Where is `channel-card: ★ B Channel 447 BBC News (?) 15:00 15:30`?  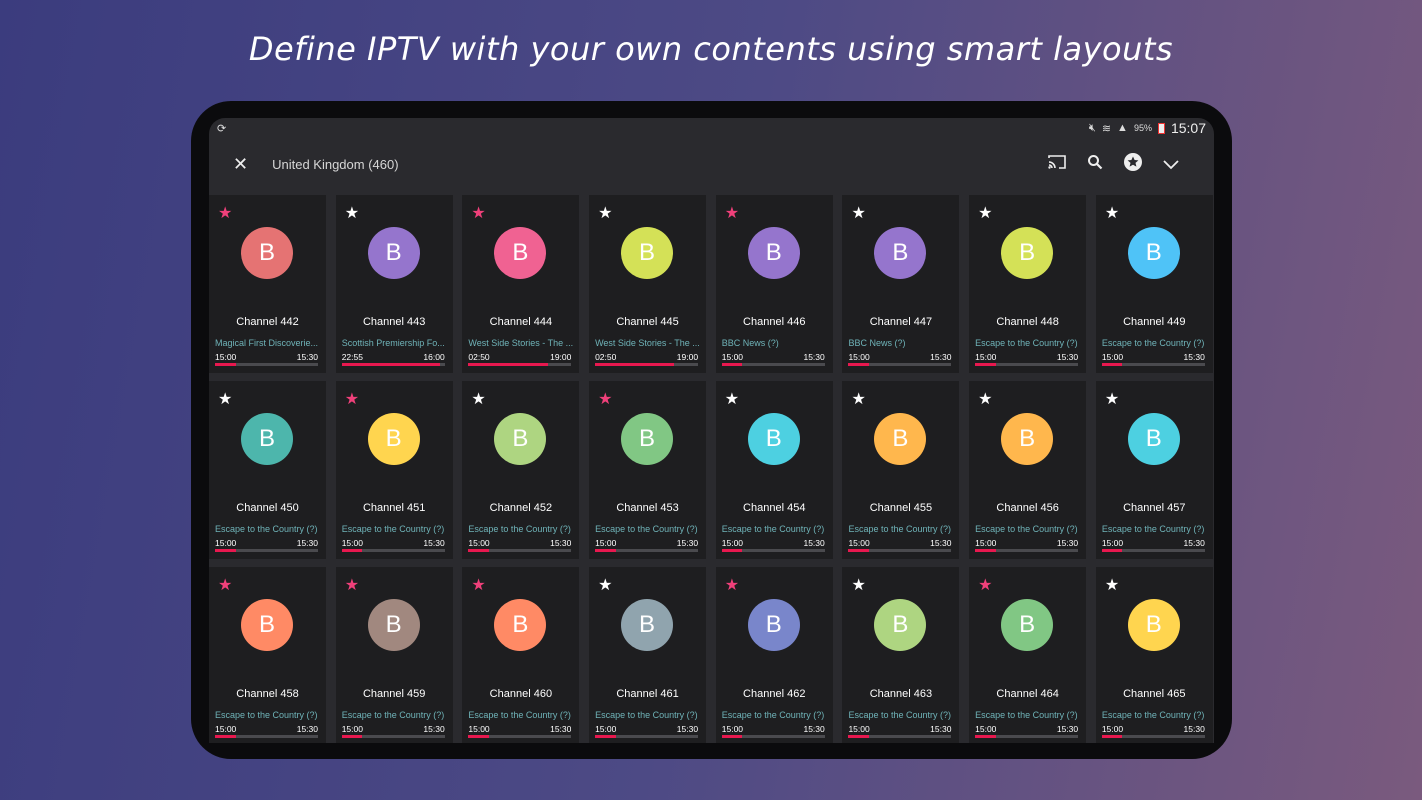
channel-card: ★ B Channel 447 BBC News (?) 15:00 15:30 is located at coordinates (901, 284).